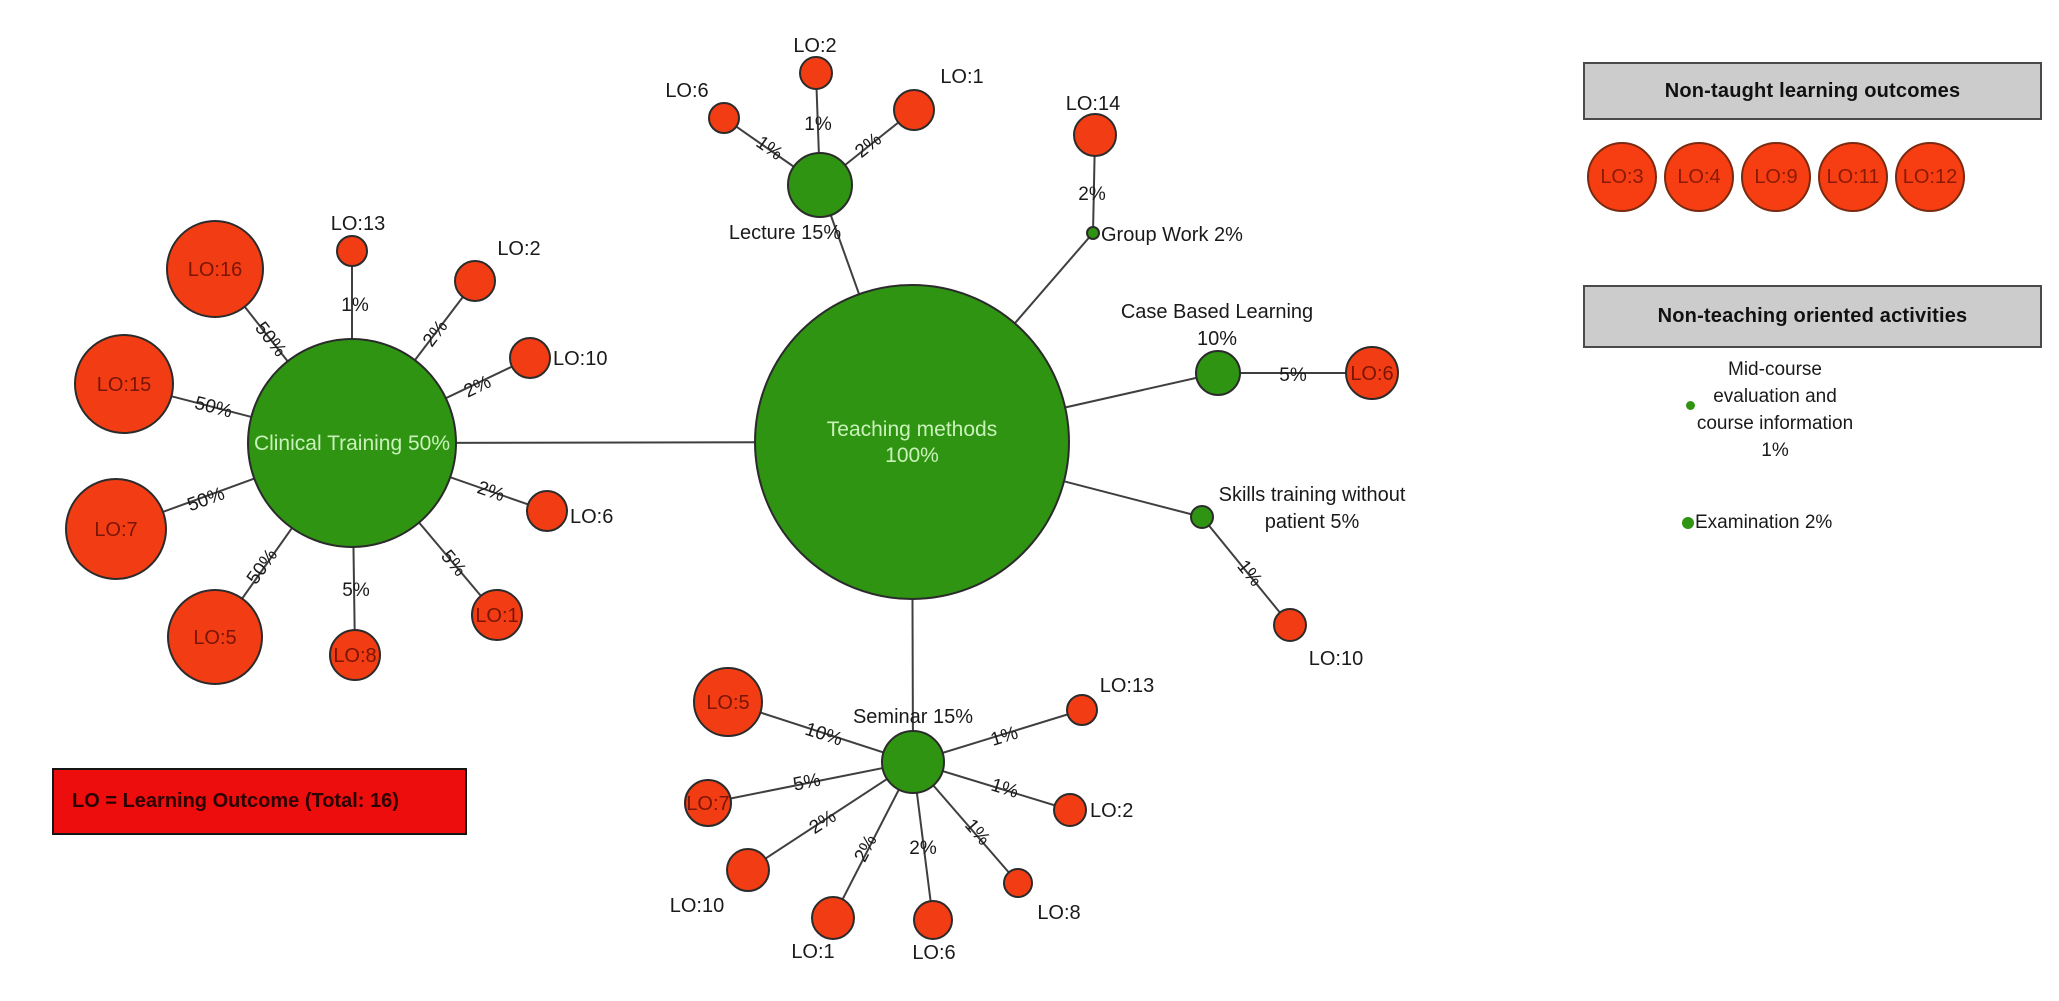  Describe the element at coordinates (923, 848) in the screenshot. I see `edge-label-seminar-s6: 2%` at that location.